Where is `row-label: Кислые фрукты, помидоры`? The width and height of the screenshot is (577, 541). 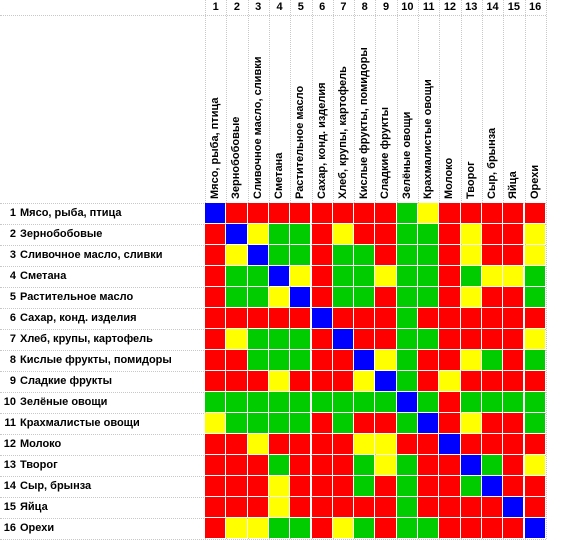
row-label: Кислые фрукты, помидоры is located at coordinates (96, 360).